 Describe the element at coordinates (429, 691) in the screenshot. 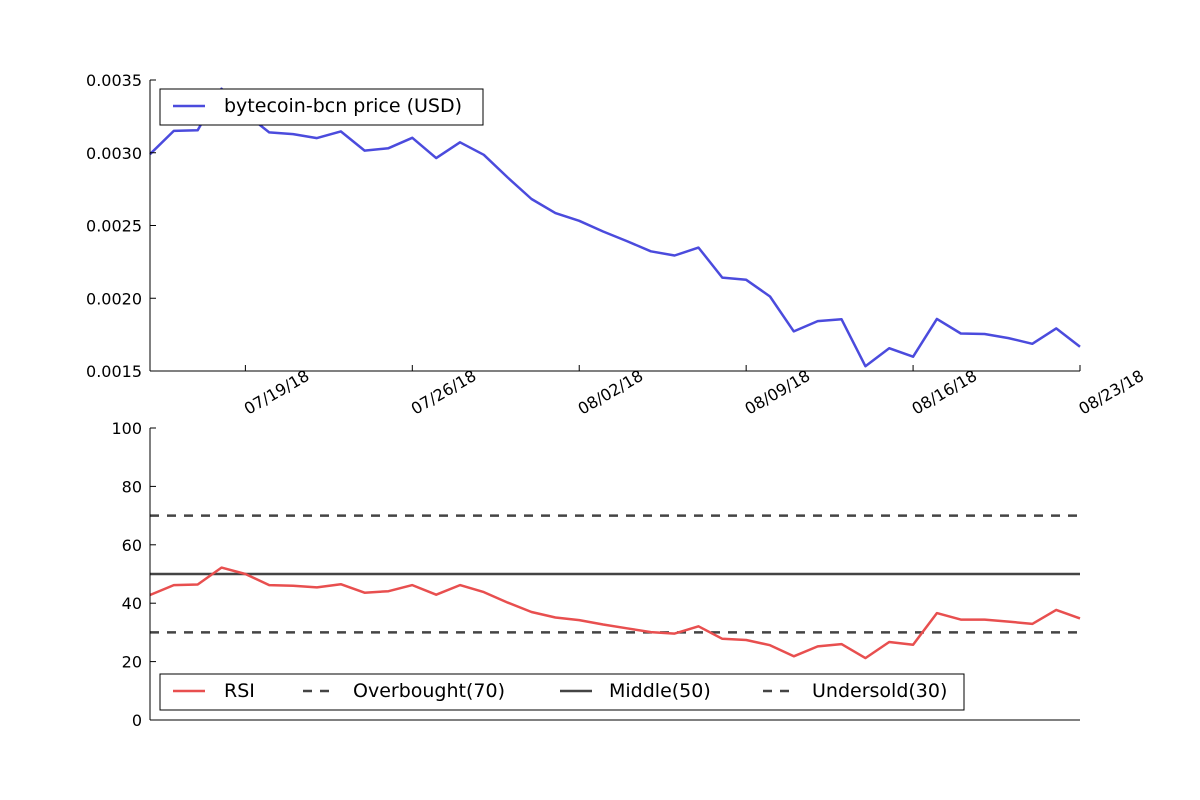

I see `rsi-legend-label-overbought: Overbought(70)` at that location.